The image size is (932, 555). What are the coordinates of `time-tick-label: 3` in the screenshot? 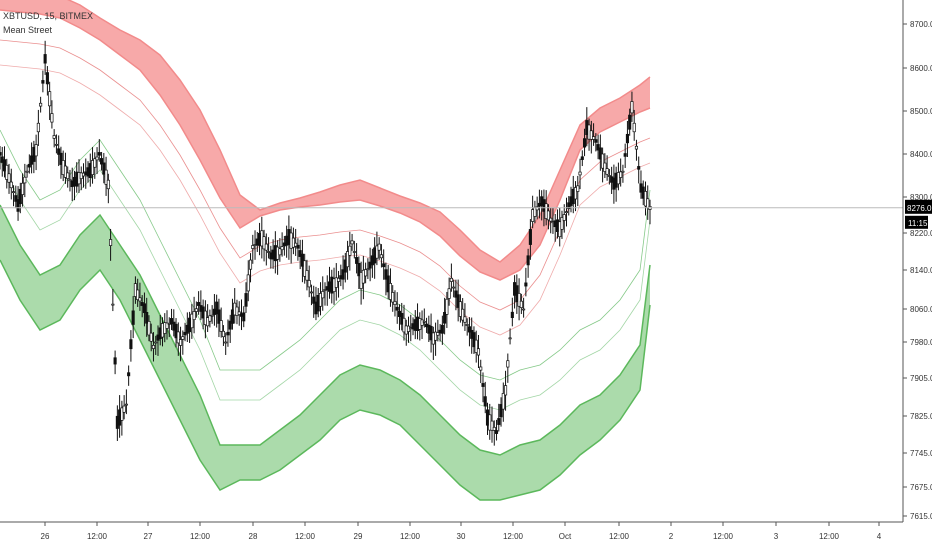 It's located at (776, 536).